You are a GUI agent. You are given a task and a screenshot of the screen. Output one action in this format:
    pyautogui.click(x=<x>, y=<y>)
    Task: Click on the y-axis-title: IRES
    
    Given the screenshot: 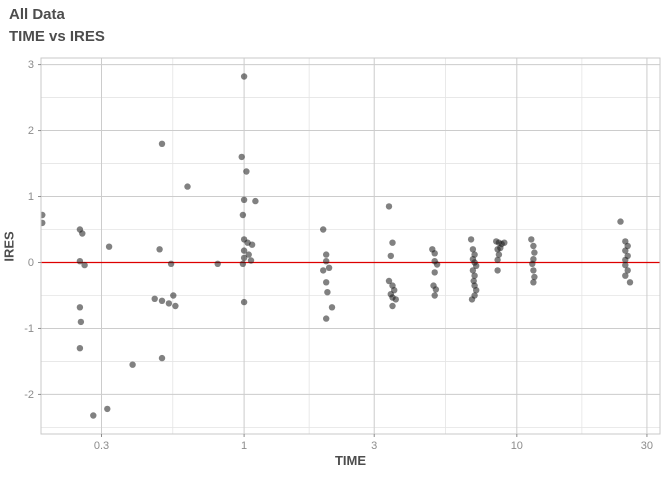 What is the action you would take?
    pyautogui.click(x=9, y=246)
    